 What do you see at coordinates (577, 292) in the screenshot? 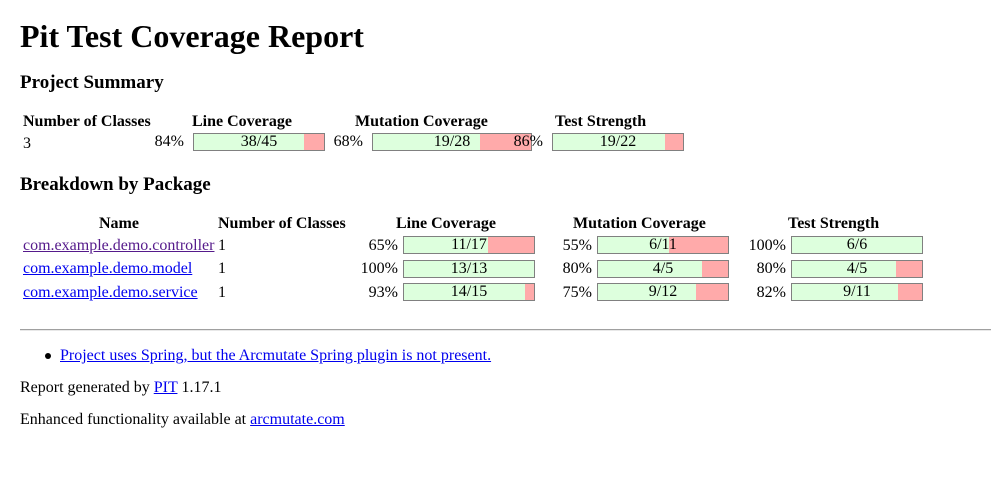
I see `package-mutation-pct: 75%` at bounding box center [577, 292].